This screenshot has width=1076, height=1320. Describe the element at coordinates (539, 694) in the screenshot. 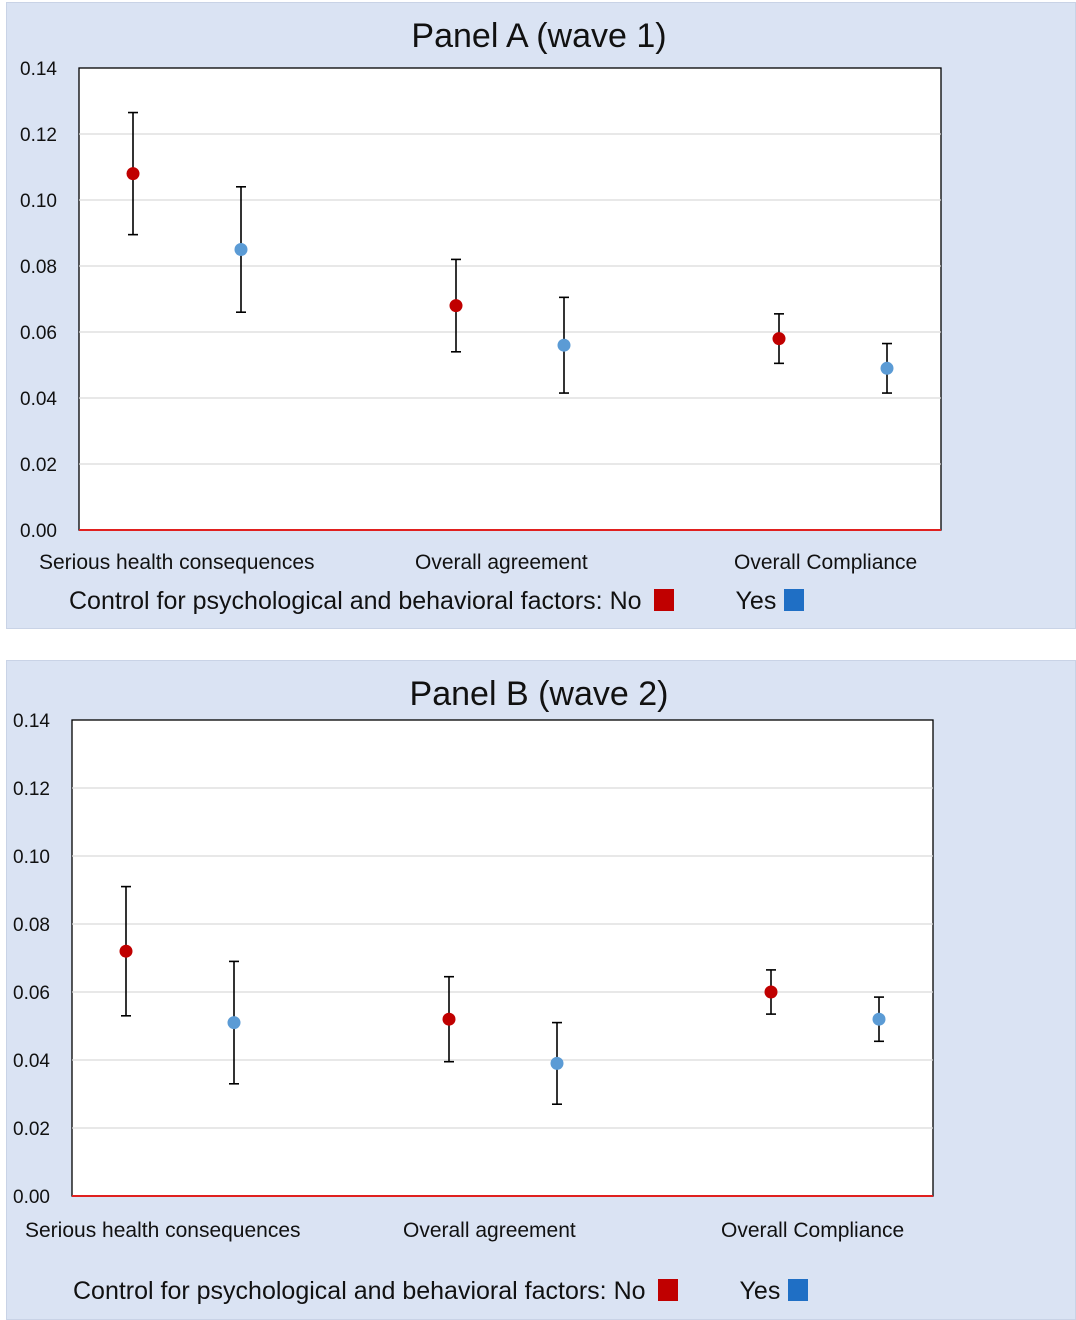

I see `chart-title: Panel B (wave 2)` at that location.